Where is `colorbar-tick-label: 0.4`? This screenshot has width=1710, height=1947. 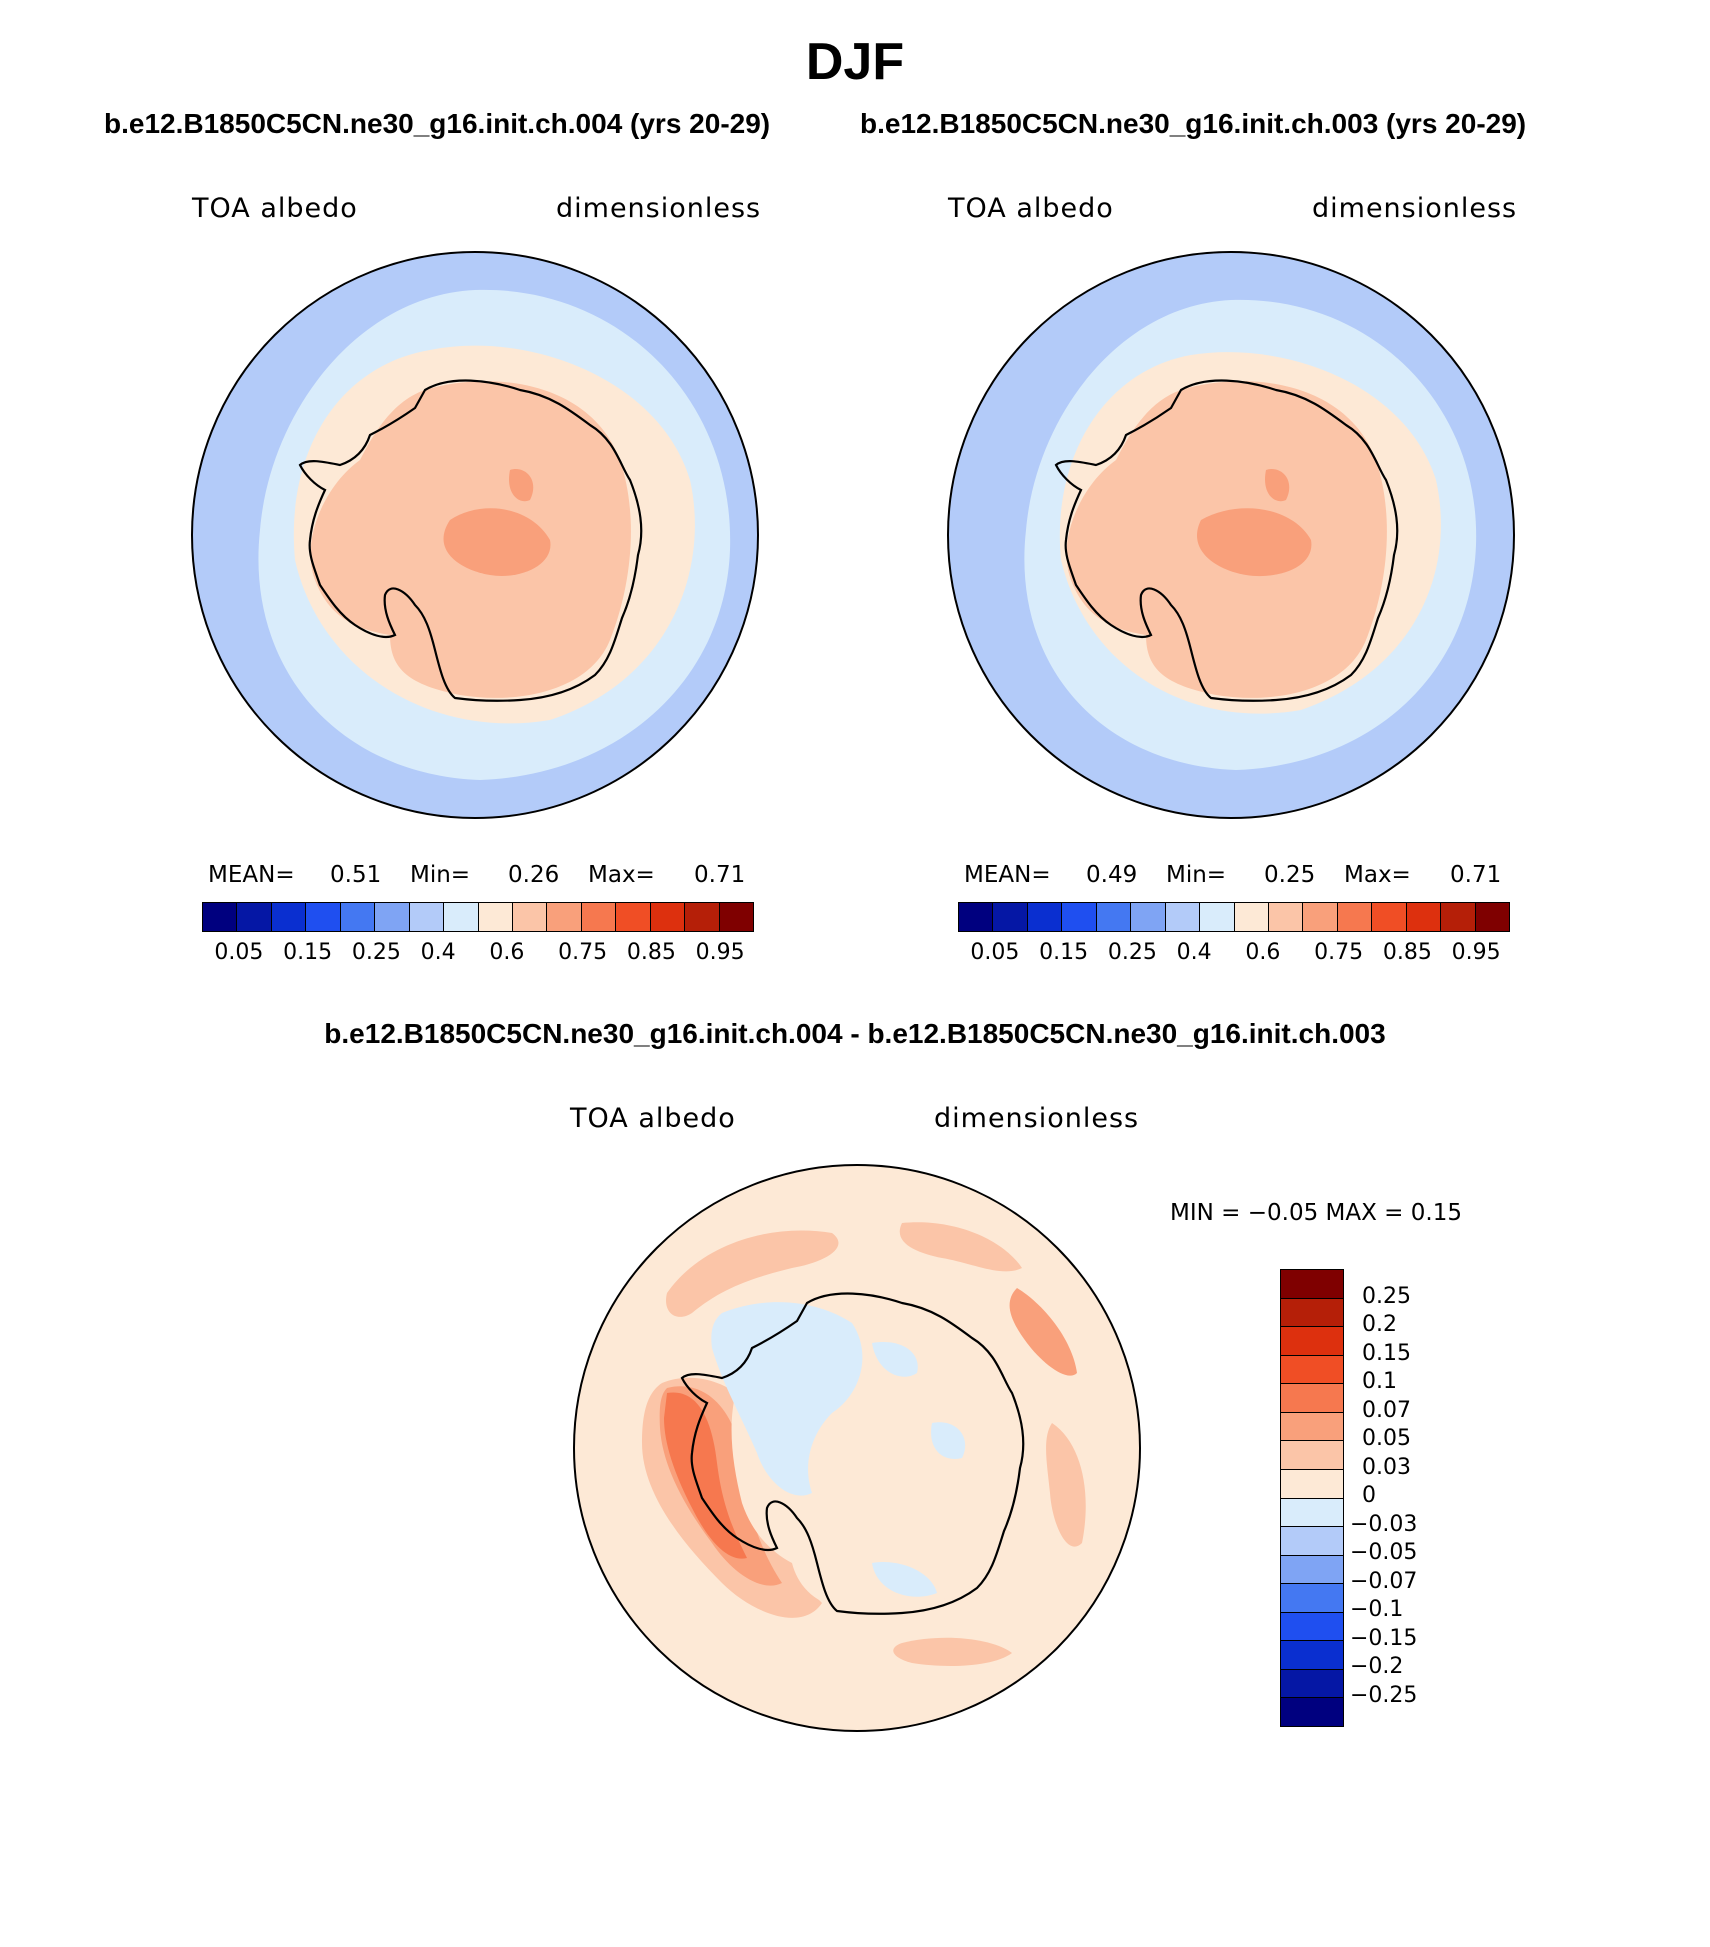 colorbar-tick-label: 0.4 is located at coordinates (1194, 952).